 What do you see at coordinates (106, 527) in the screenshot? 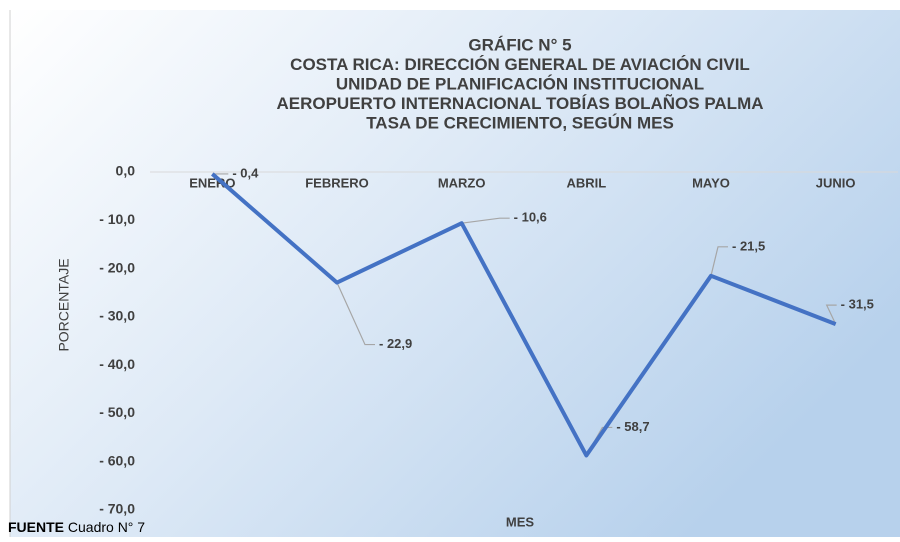
I see `source-text: Cuadro N° 7` at bounding box center [106, 527].